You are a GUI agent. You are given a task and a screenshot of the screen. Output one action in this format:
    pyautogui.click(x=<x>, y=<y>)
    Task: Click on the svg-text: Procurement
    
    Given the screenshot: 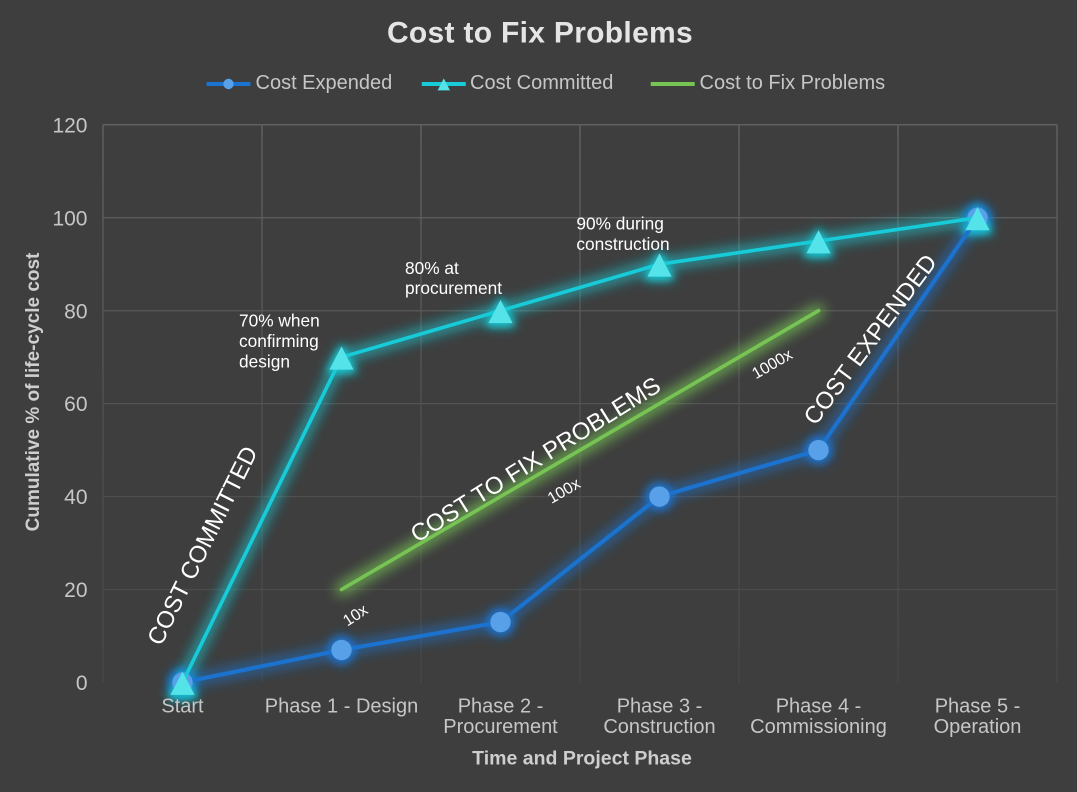 What is the action you would take?
    pyautogui.click(x=500, y=727)
    